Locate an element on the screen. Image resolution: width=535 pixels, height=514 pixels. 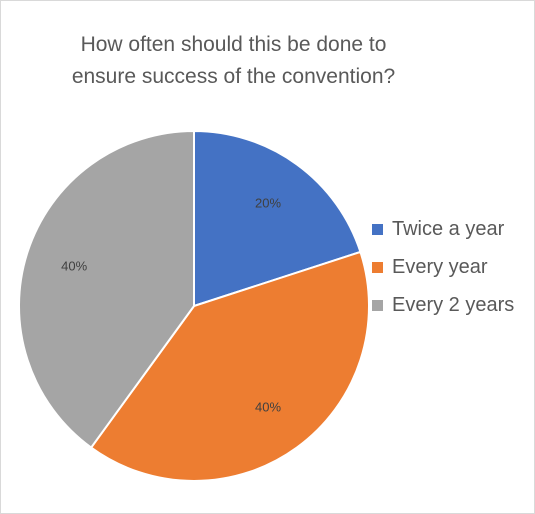
legend-item-every-year: Every year is located at coordinates (443, 267).